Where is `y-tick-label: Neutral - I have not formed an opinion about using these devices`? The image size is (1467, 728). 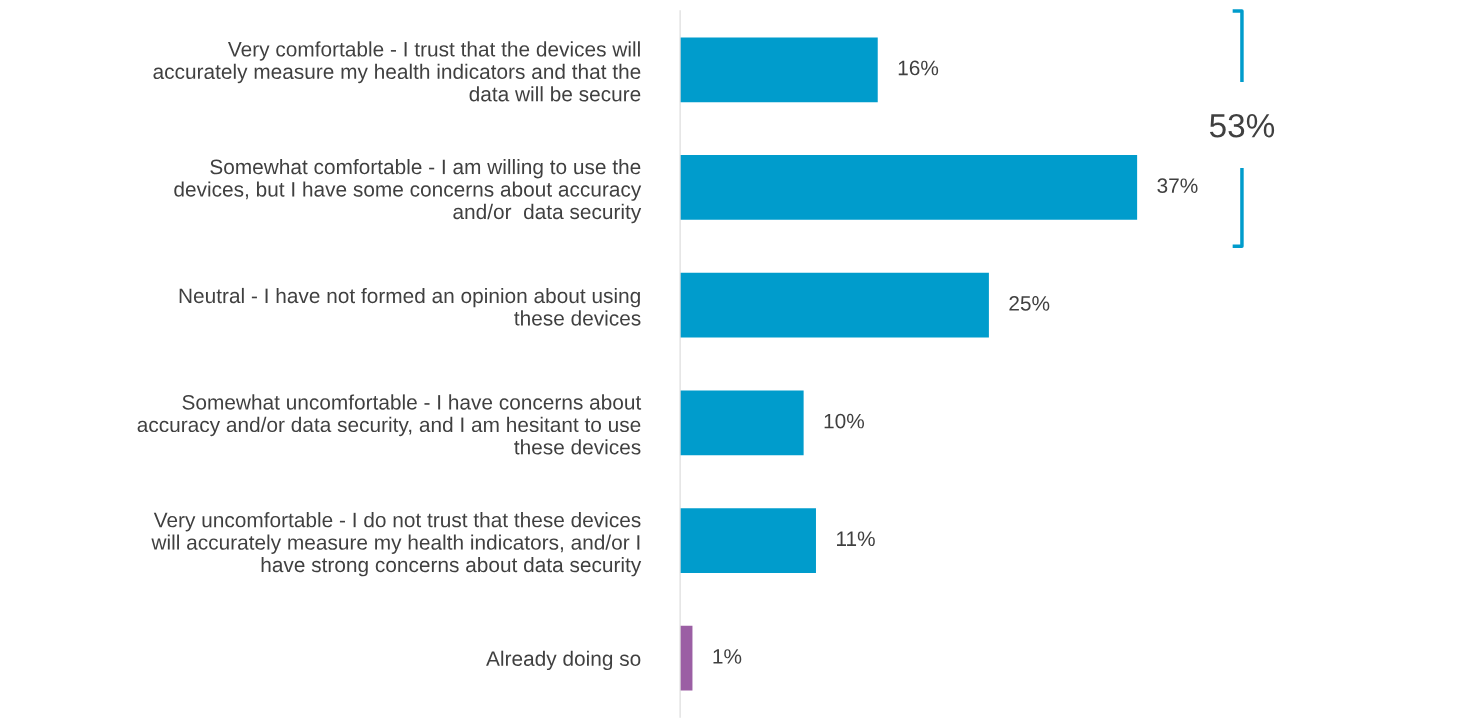
y-tick-label: Neutral - I have not formed an opinion about using these devices is located at coordinates (410, 306).